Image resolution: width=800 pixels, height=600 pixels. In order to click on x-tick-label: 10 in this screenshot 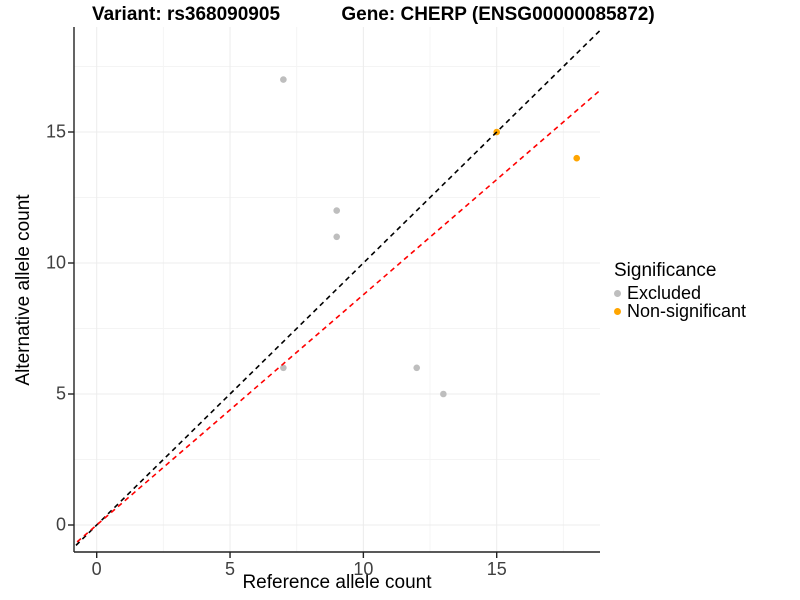, I will do `click(363, 569)`.